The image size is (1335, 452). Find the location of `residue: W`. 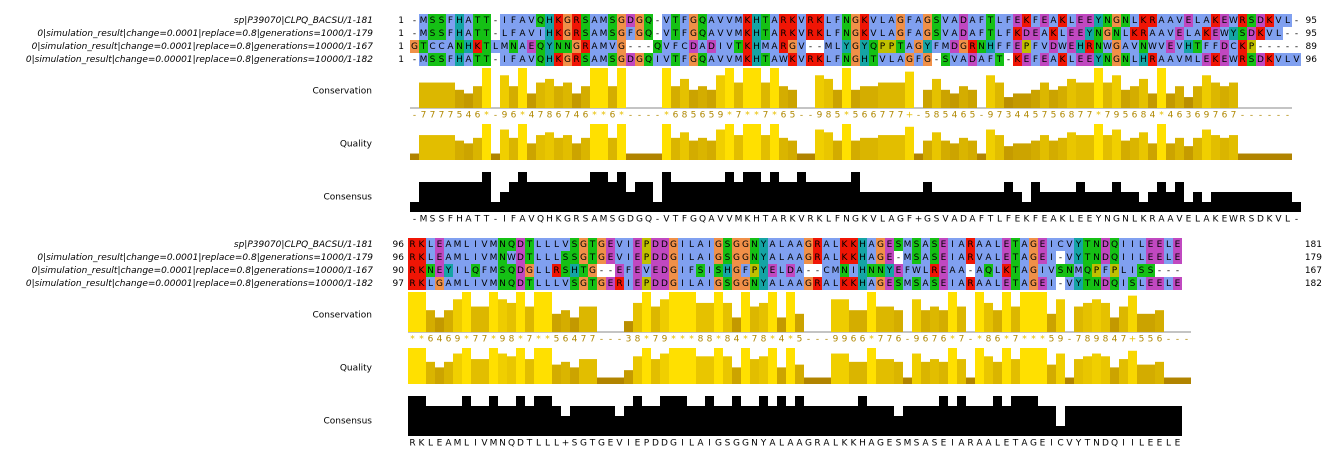

residue: W is located at coordinates (916, 271).